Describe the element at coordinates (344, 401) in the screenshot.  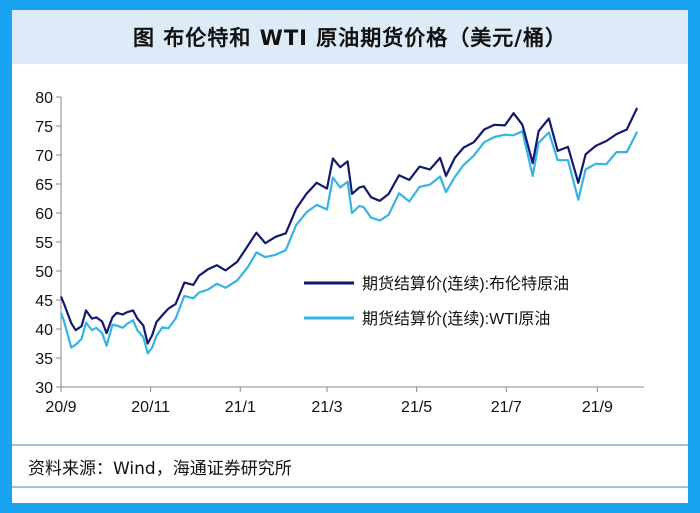
I see `x-axis: 20/9 20/11 21/1 21/3 21/5 21/7 21/9` at that location.